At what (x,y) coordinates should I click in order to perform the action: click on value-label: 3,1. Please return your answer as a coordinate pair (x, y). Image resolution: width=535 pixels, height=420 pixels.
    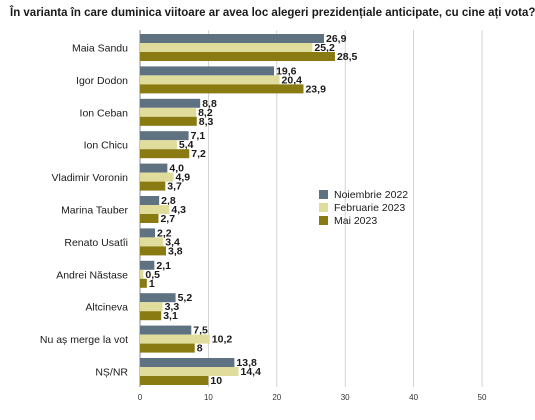
    Looking at the image, I should click on (170, 316).